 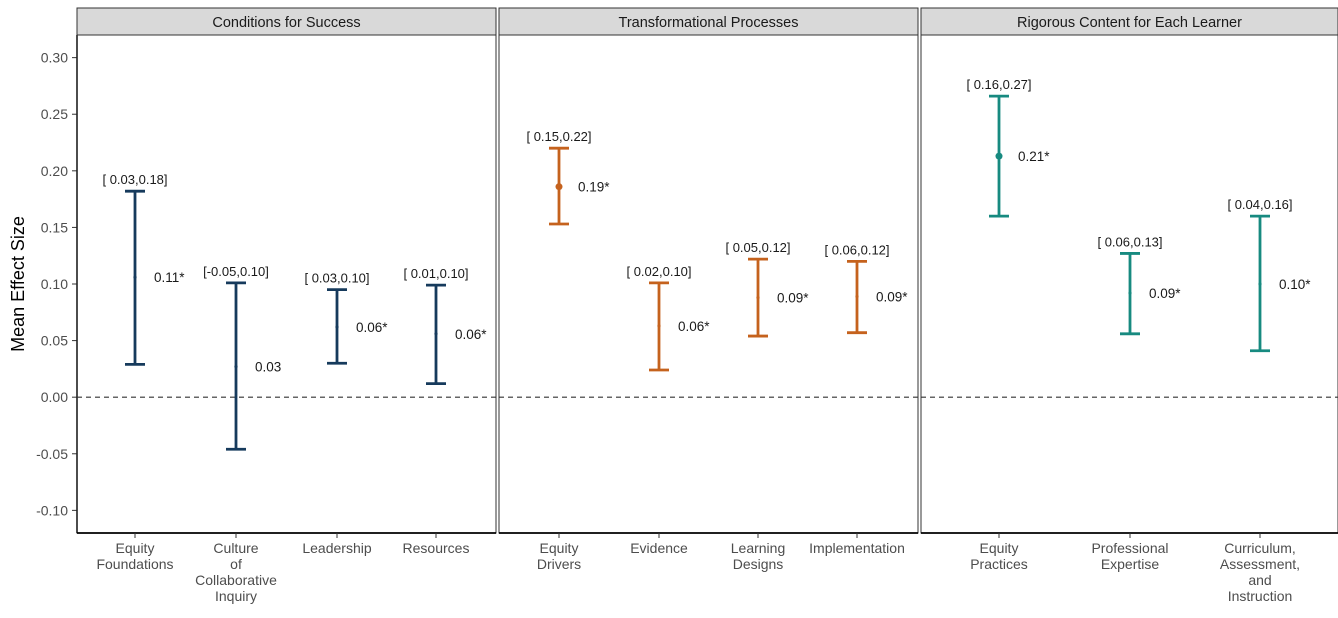 What do you see at coordinates (235, 548) in the screenshot?
I see `x-category-label: Culture` at bounding box center [235, 548].